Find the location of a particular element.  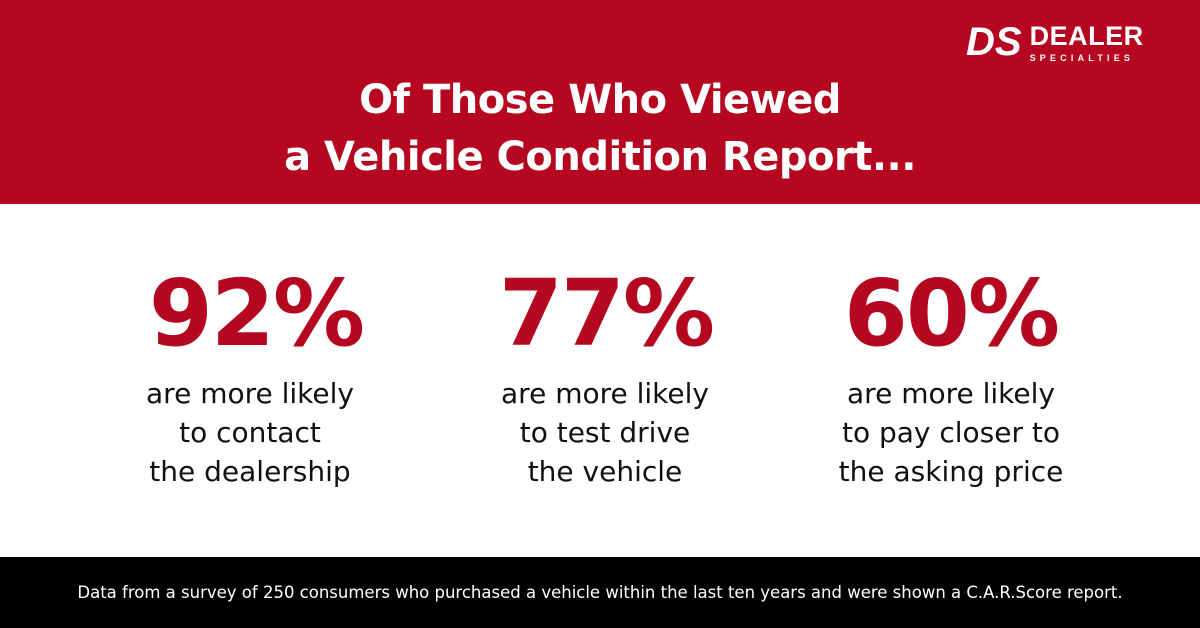

logo-subtitle: SPECIALTIES is located at coordinates (1082, 58).